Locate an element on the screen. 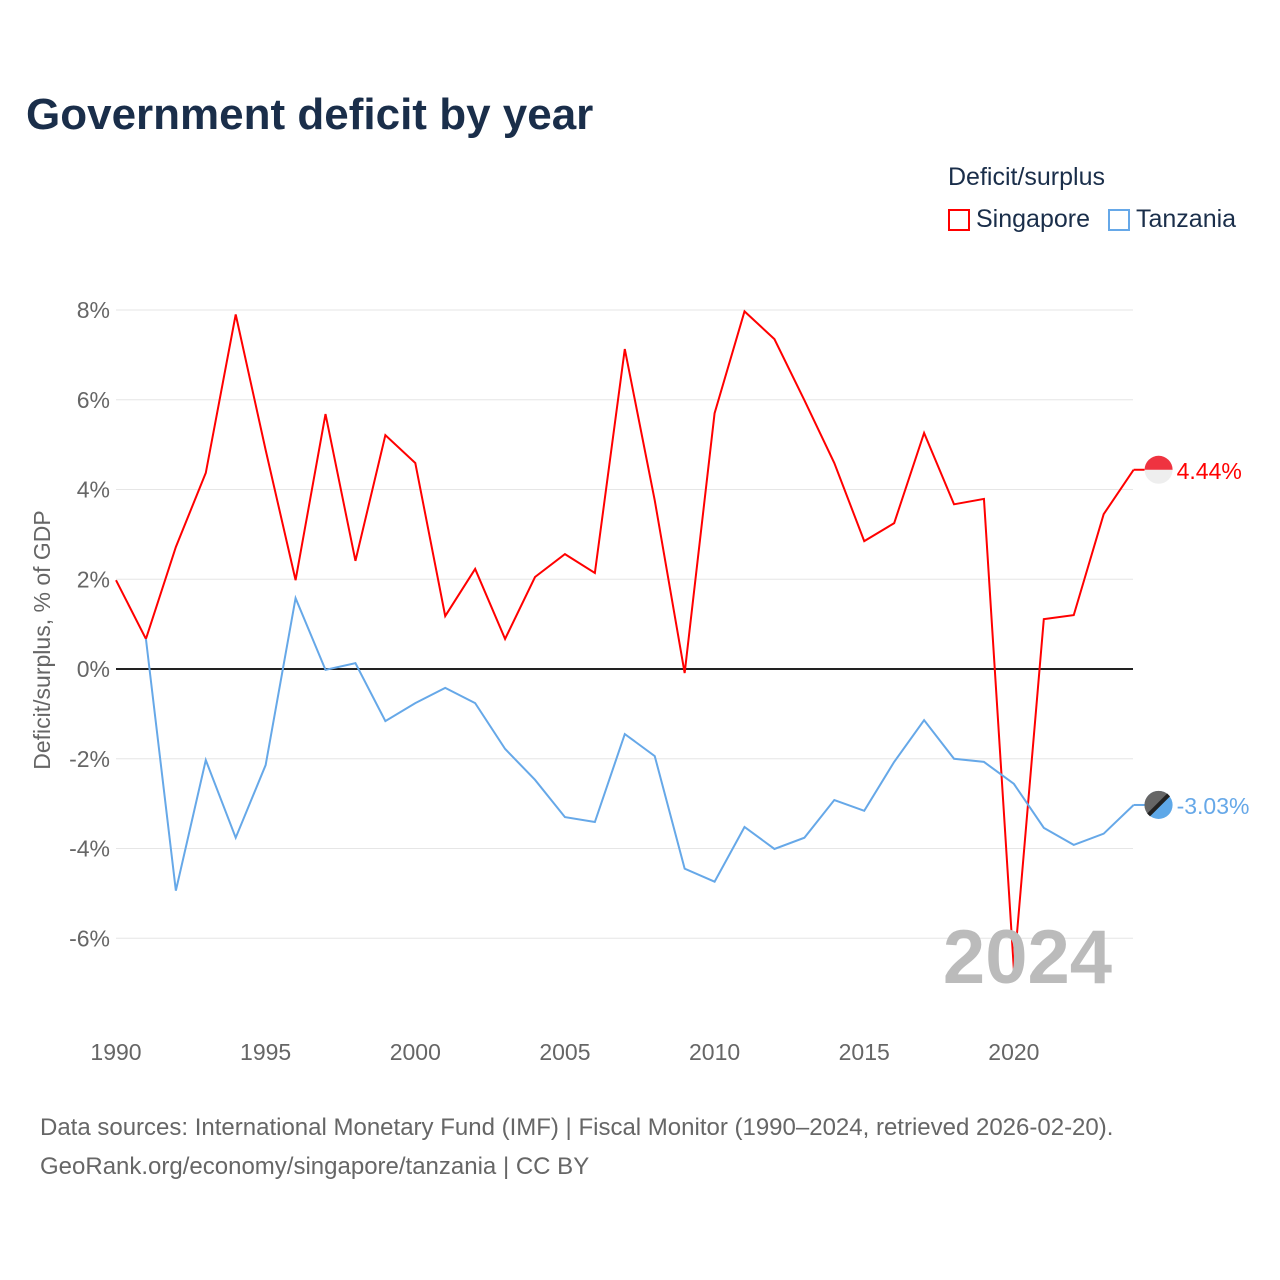 The height and width of the screenshot is (1280, 1280). x-tick-label: 2005 is located at coordinates (564, 1052).